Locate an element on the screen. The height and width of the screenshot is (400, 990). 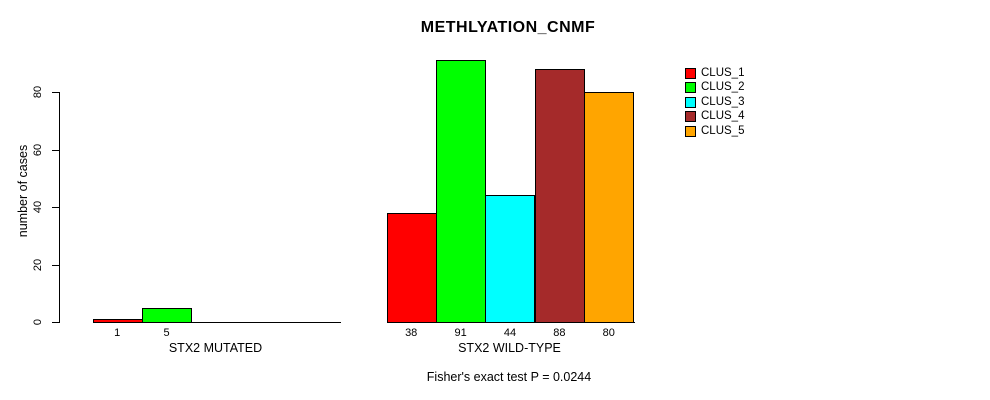
legend-item: CLUS_1 is located at coordinates (714, 73).